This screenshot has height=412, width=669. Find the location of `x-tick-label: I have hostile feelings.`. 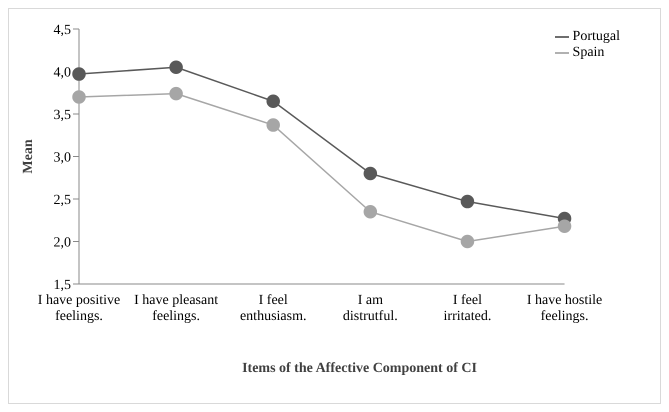

x-tick-label: I have hostile feelings. is located at coordinates (564, 308).